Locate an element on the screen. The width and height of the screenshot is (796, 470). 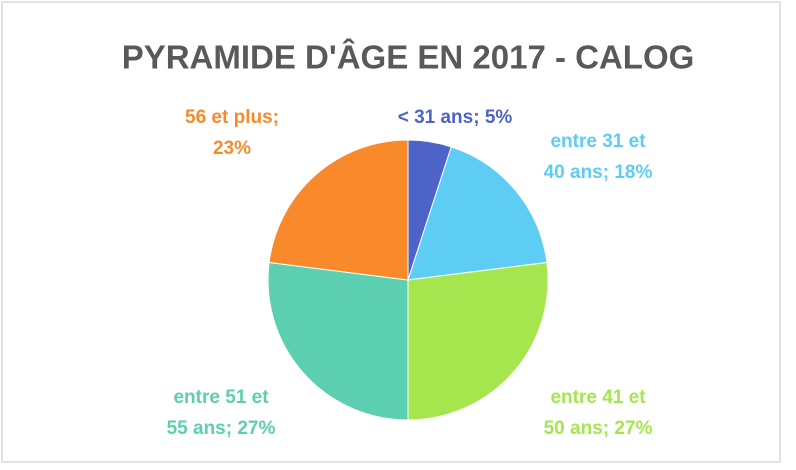
data-label: 56 et plus; is located at coordinates (232, 117).